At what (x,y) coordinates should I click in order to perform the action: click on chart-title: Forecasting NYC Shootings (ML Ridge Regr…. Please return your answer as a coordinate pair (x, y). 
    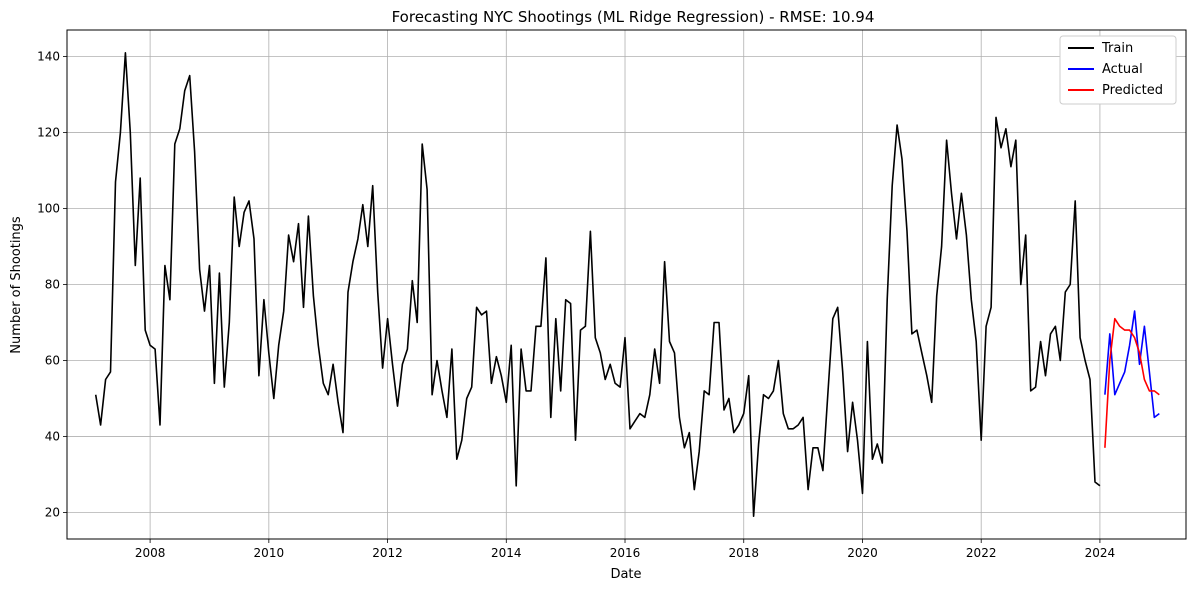
    Looking at the image, I should click on (633, 17).